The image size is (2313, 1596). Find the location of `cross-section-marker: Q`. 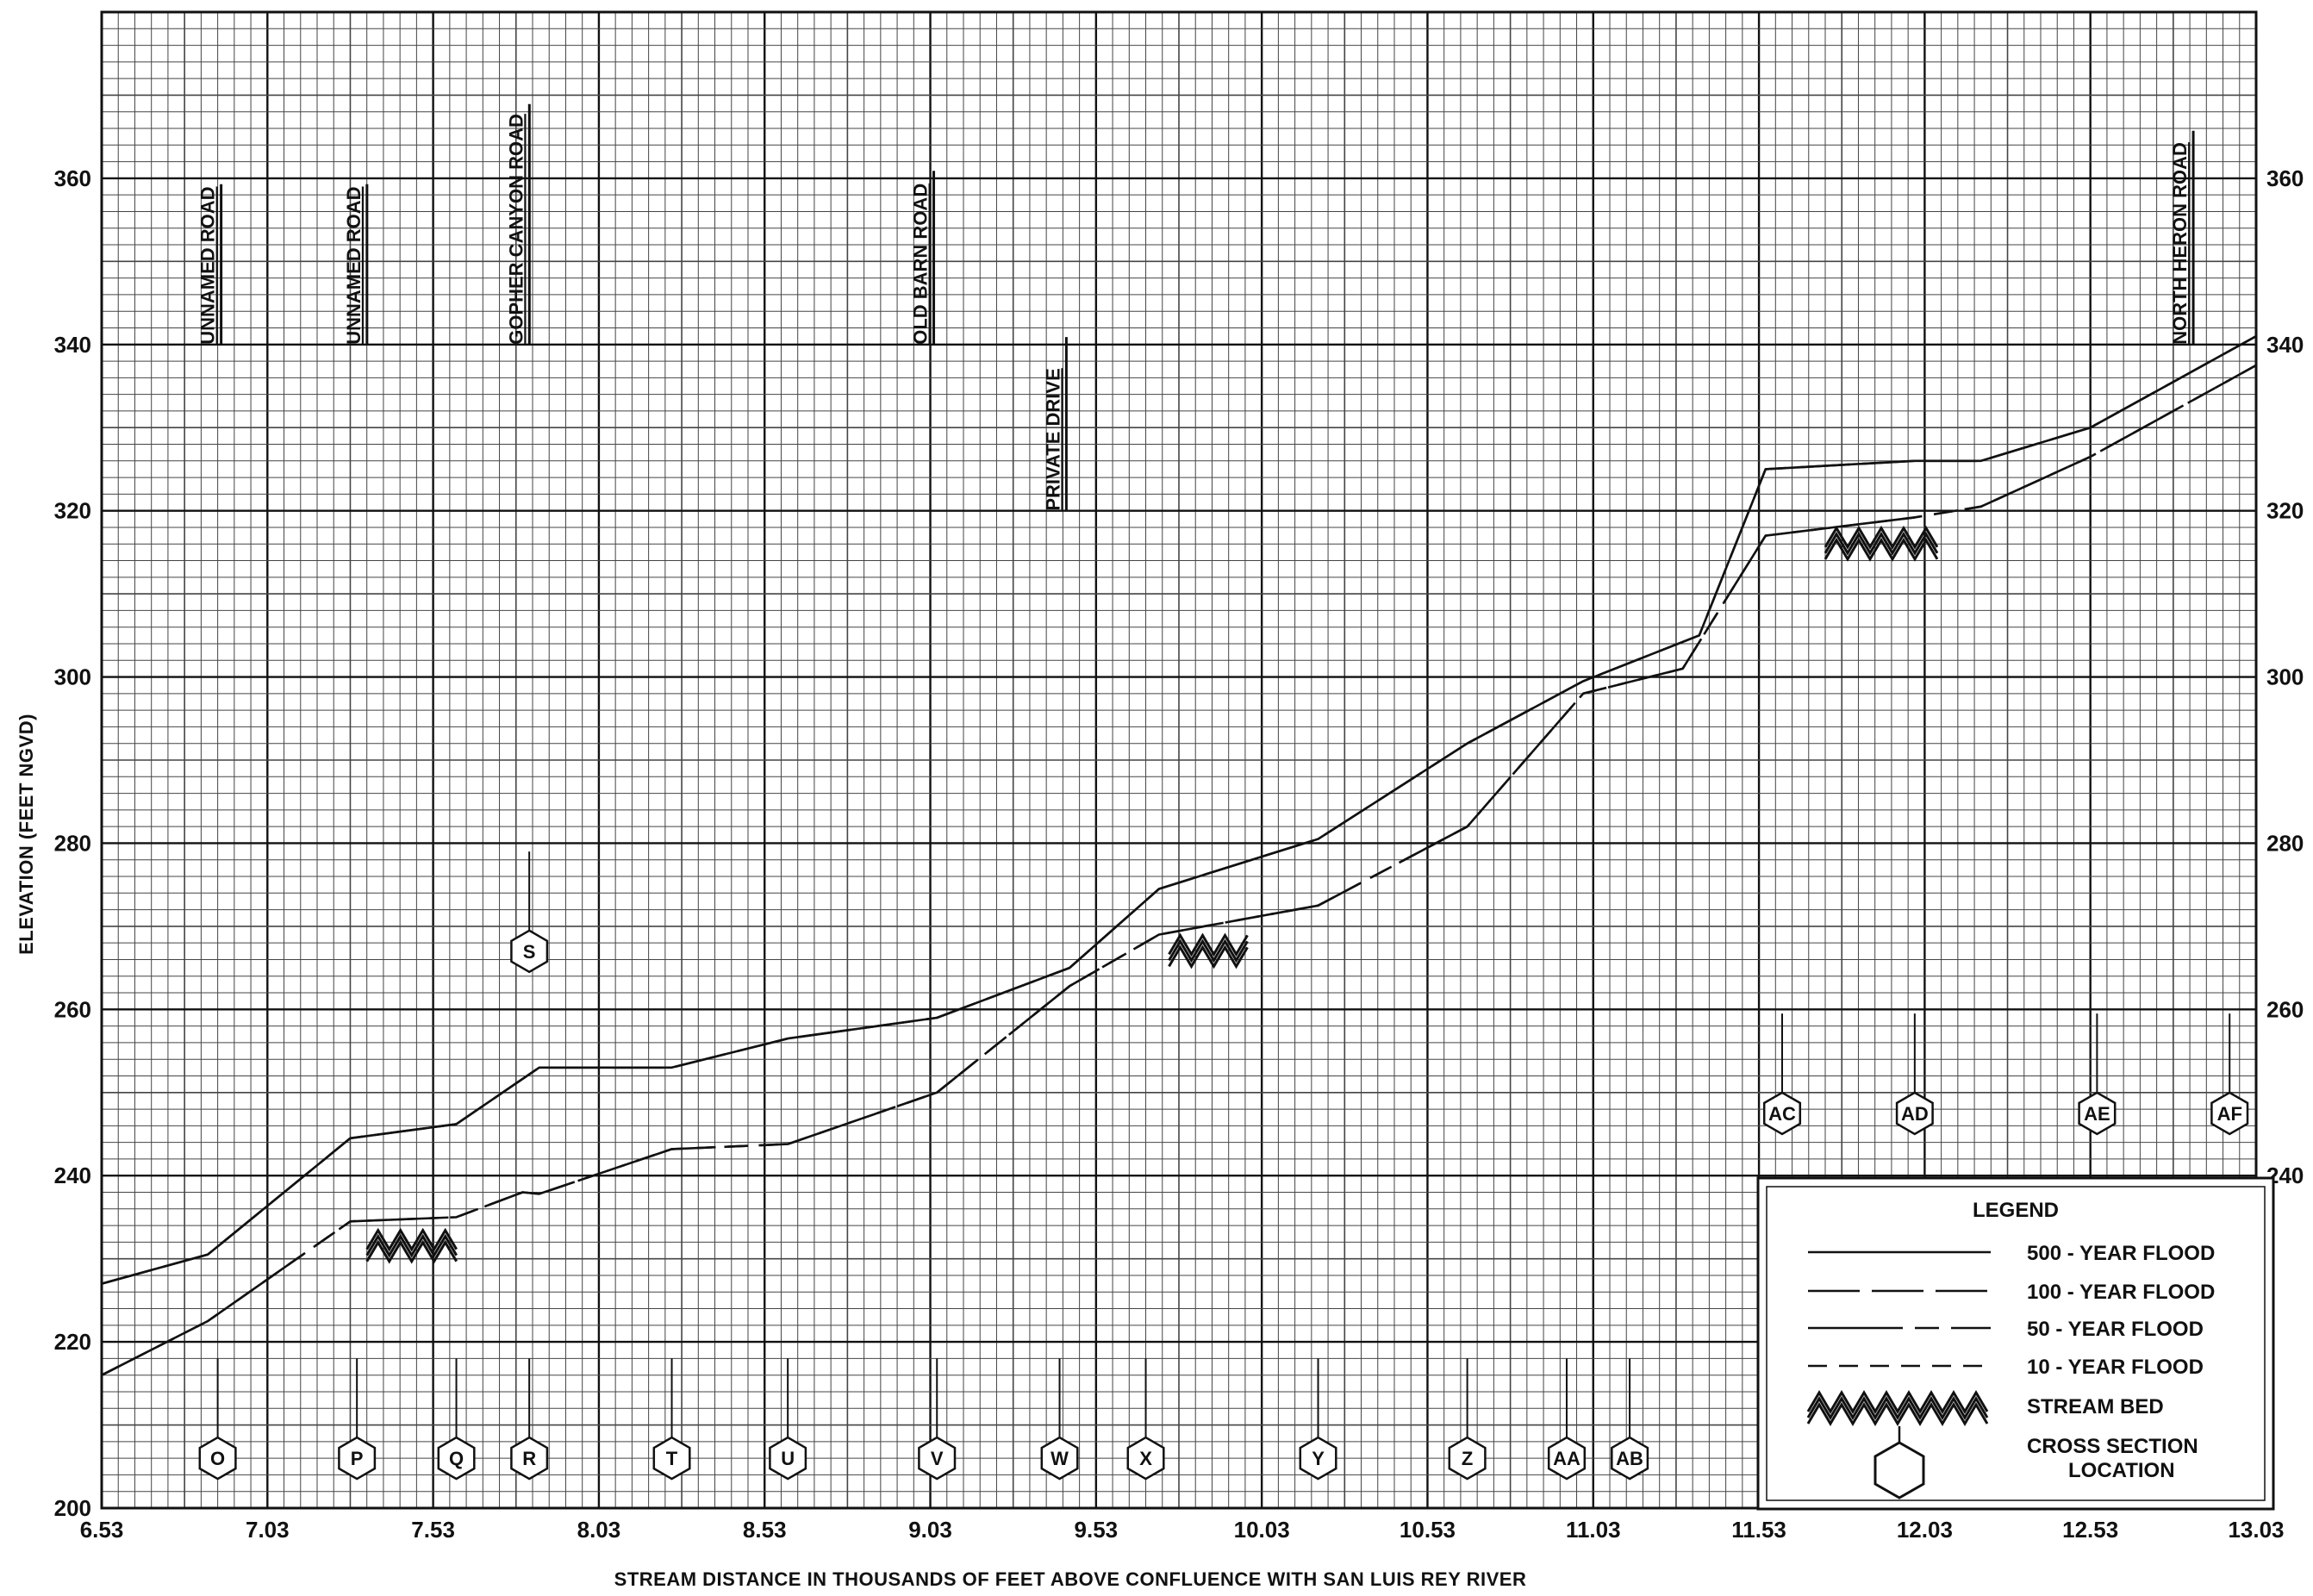

cross-section-marker: Q is located at coordinates (457, 1419).